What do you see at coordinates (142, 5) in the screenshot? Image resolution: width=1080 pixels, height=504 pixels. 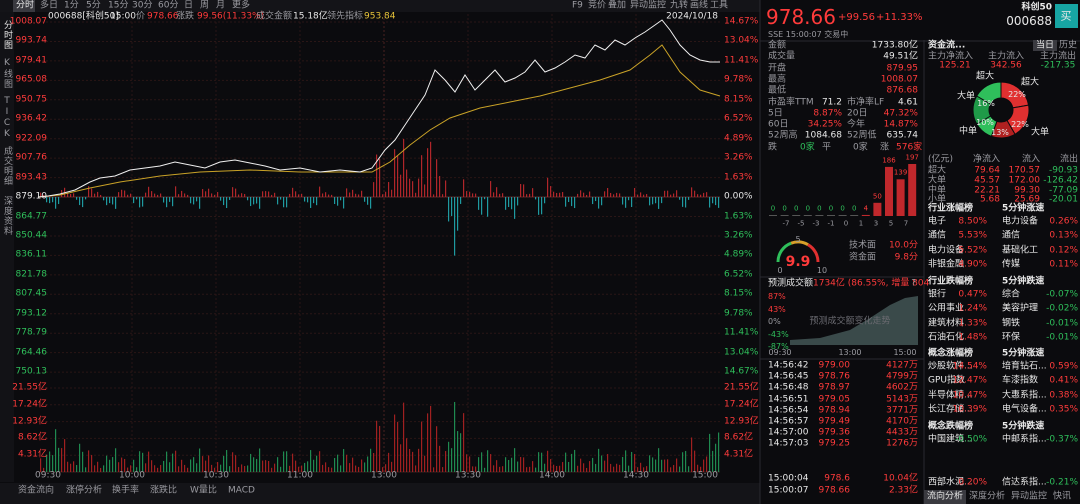 I see `period-tab: 30分` at bounding box center [142, 5].